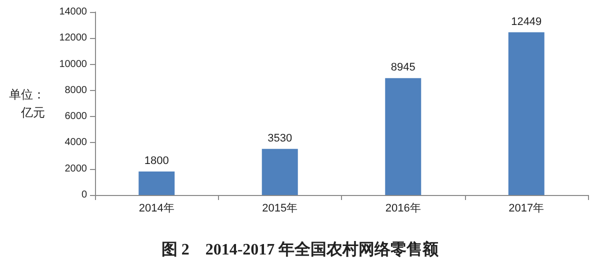 The width and height of the screenshot is (600, 267). Describe the element at coordinates (156, 160) in the screenshot. I see `data-label: 1800` at that location.